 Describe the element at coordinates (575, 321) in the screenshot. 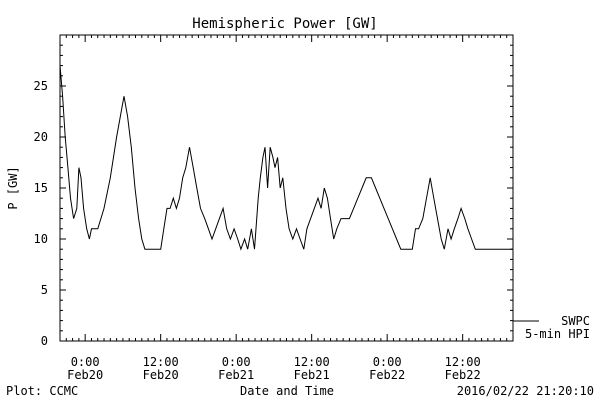

I see `legend-entry-swpc: SWPC` at that location.